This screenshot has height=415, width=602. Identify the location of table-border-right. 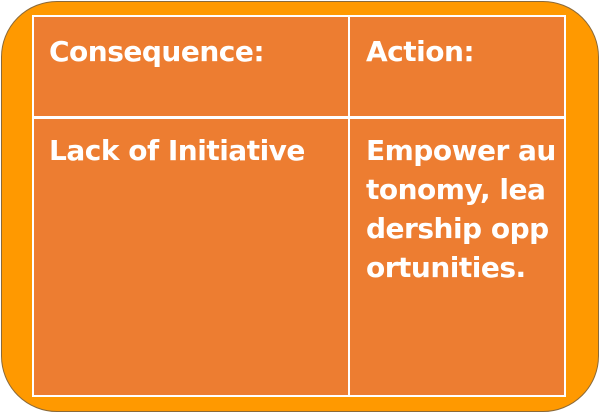
(565, 206).